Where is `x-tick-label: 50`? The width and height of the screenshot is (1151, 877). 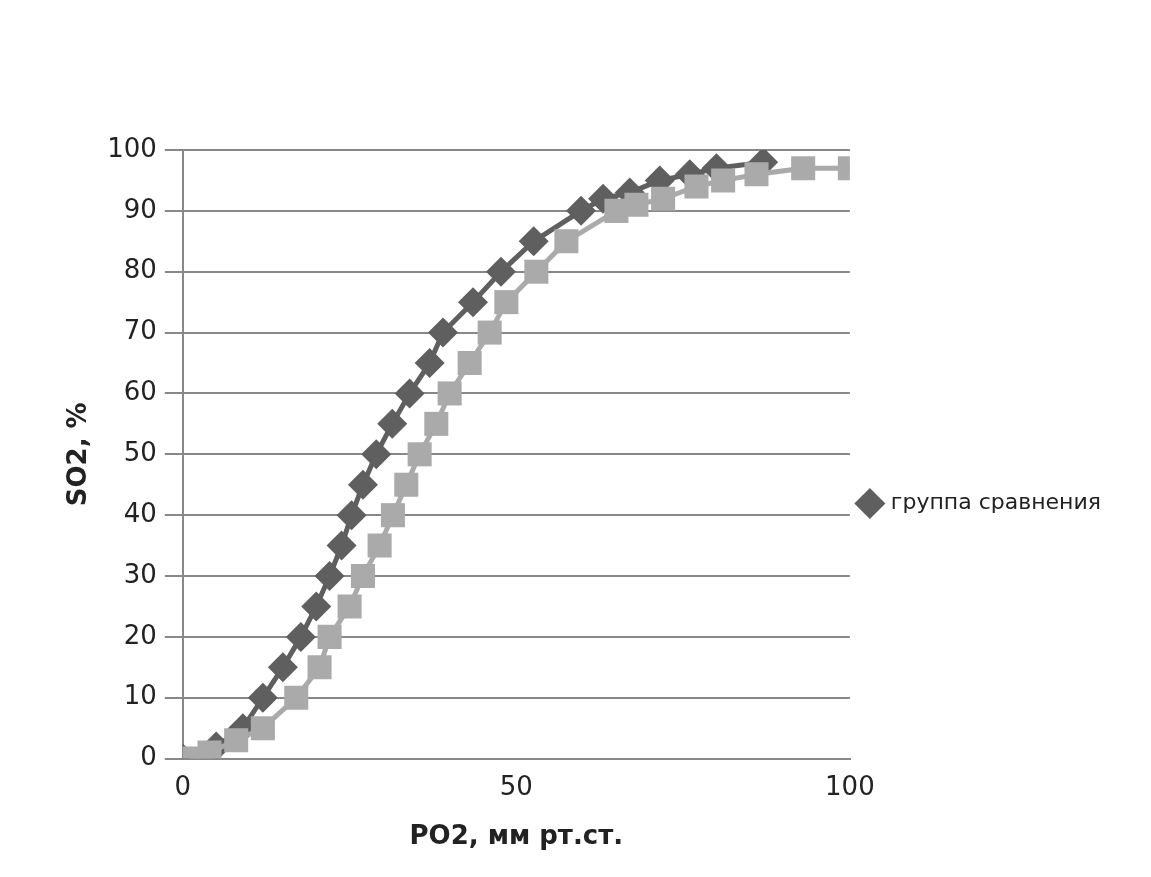
x-tick-label: 50 is located at coordinates (516, 785).